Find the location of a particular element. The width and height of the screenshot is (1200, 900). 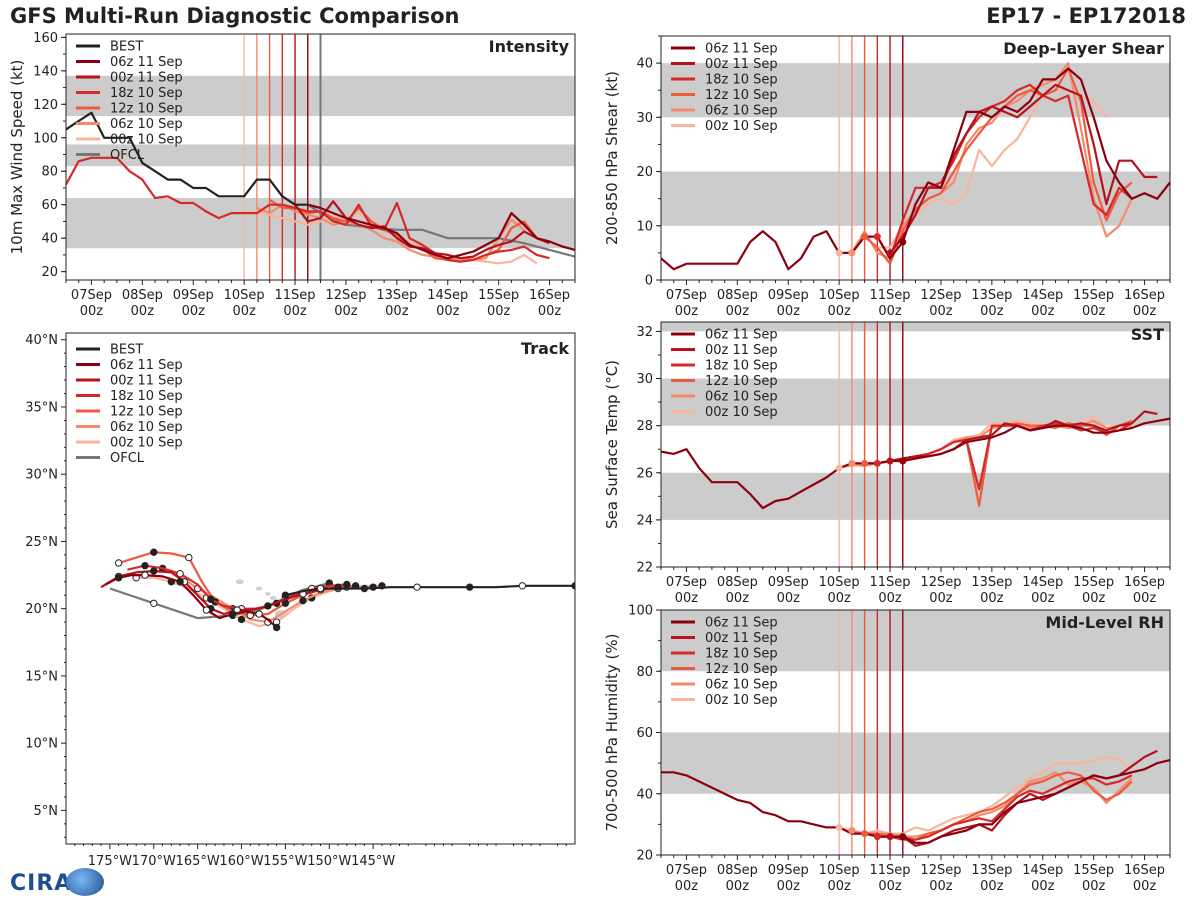

track-legend-label: 00z 11 Sep is located at coordinates (146, 381).